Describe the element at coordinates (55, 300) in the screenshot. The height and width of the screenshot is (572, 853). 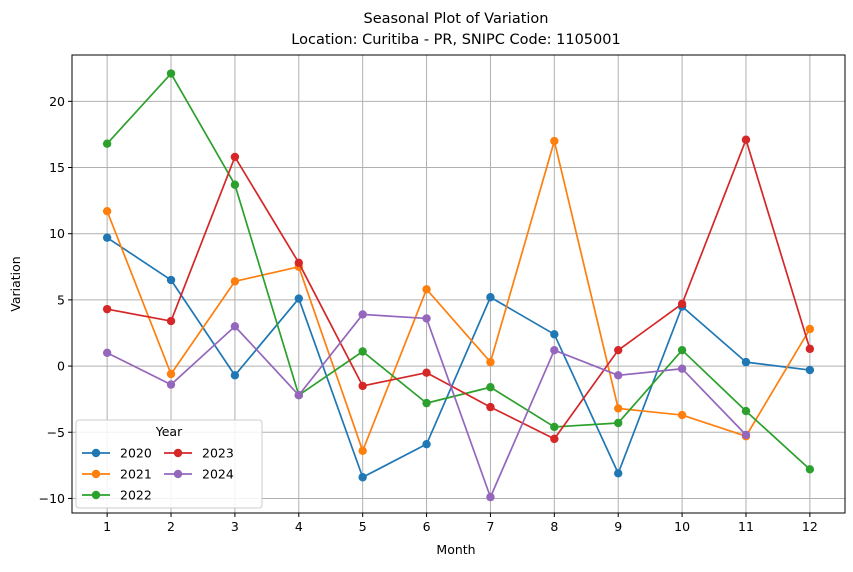
I see `y-axis: −10 −5 0 5 10 15 20` at that location.